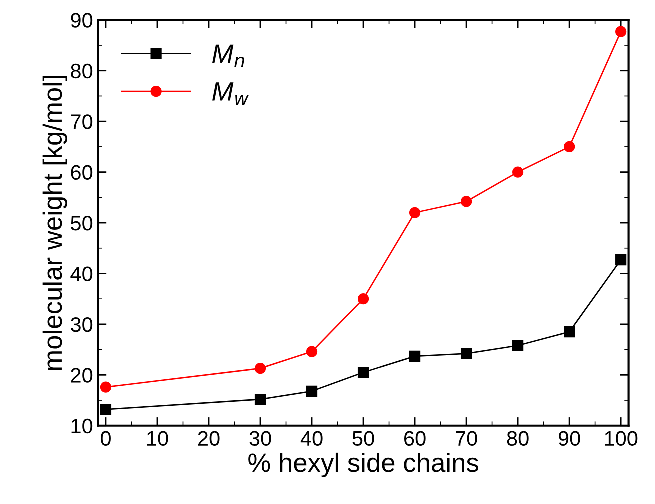 Image resolution: width=655 pixels, height=504 pixels. I want to click on x-tick-label: 40, so click(311, 438).